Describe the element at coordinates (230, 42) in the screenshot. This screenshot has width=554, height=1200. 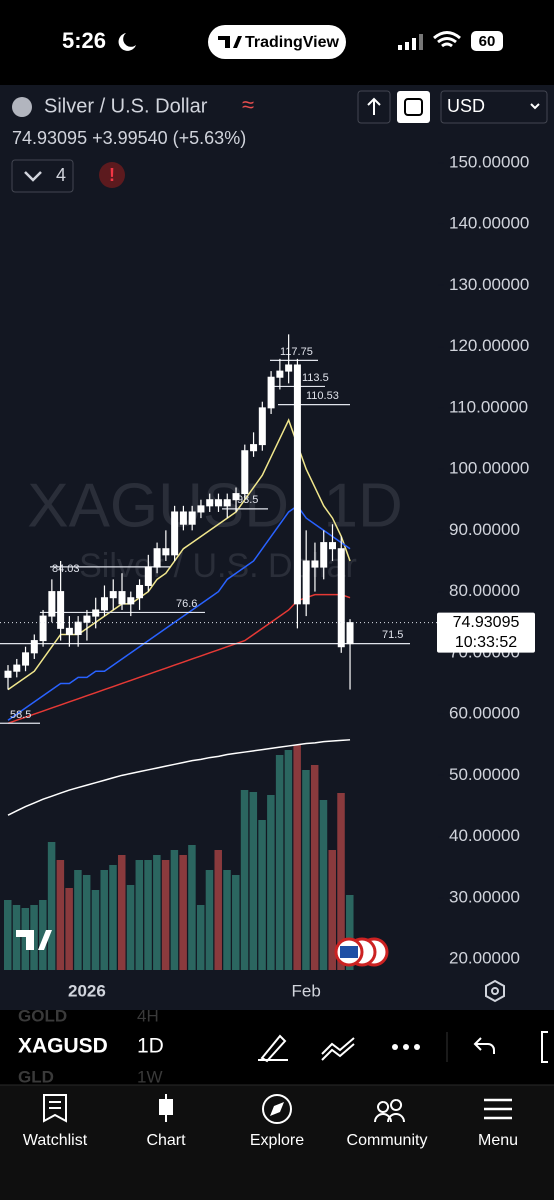
I see `tv-logo` at that location.